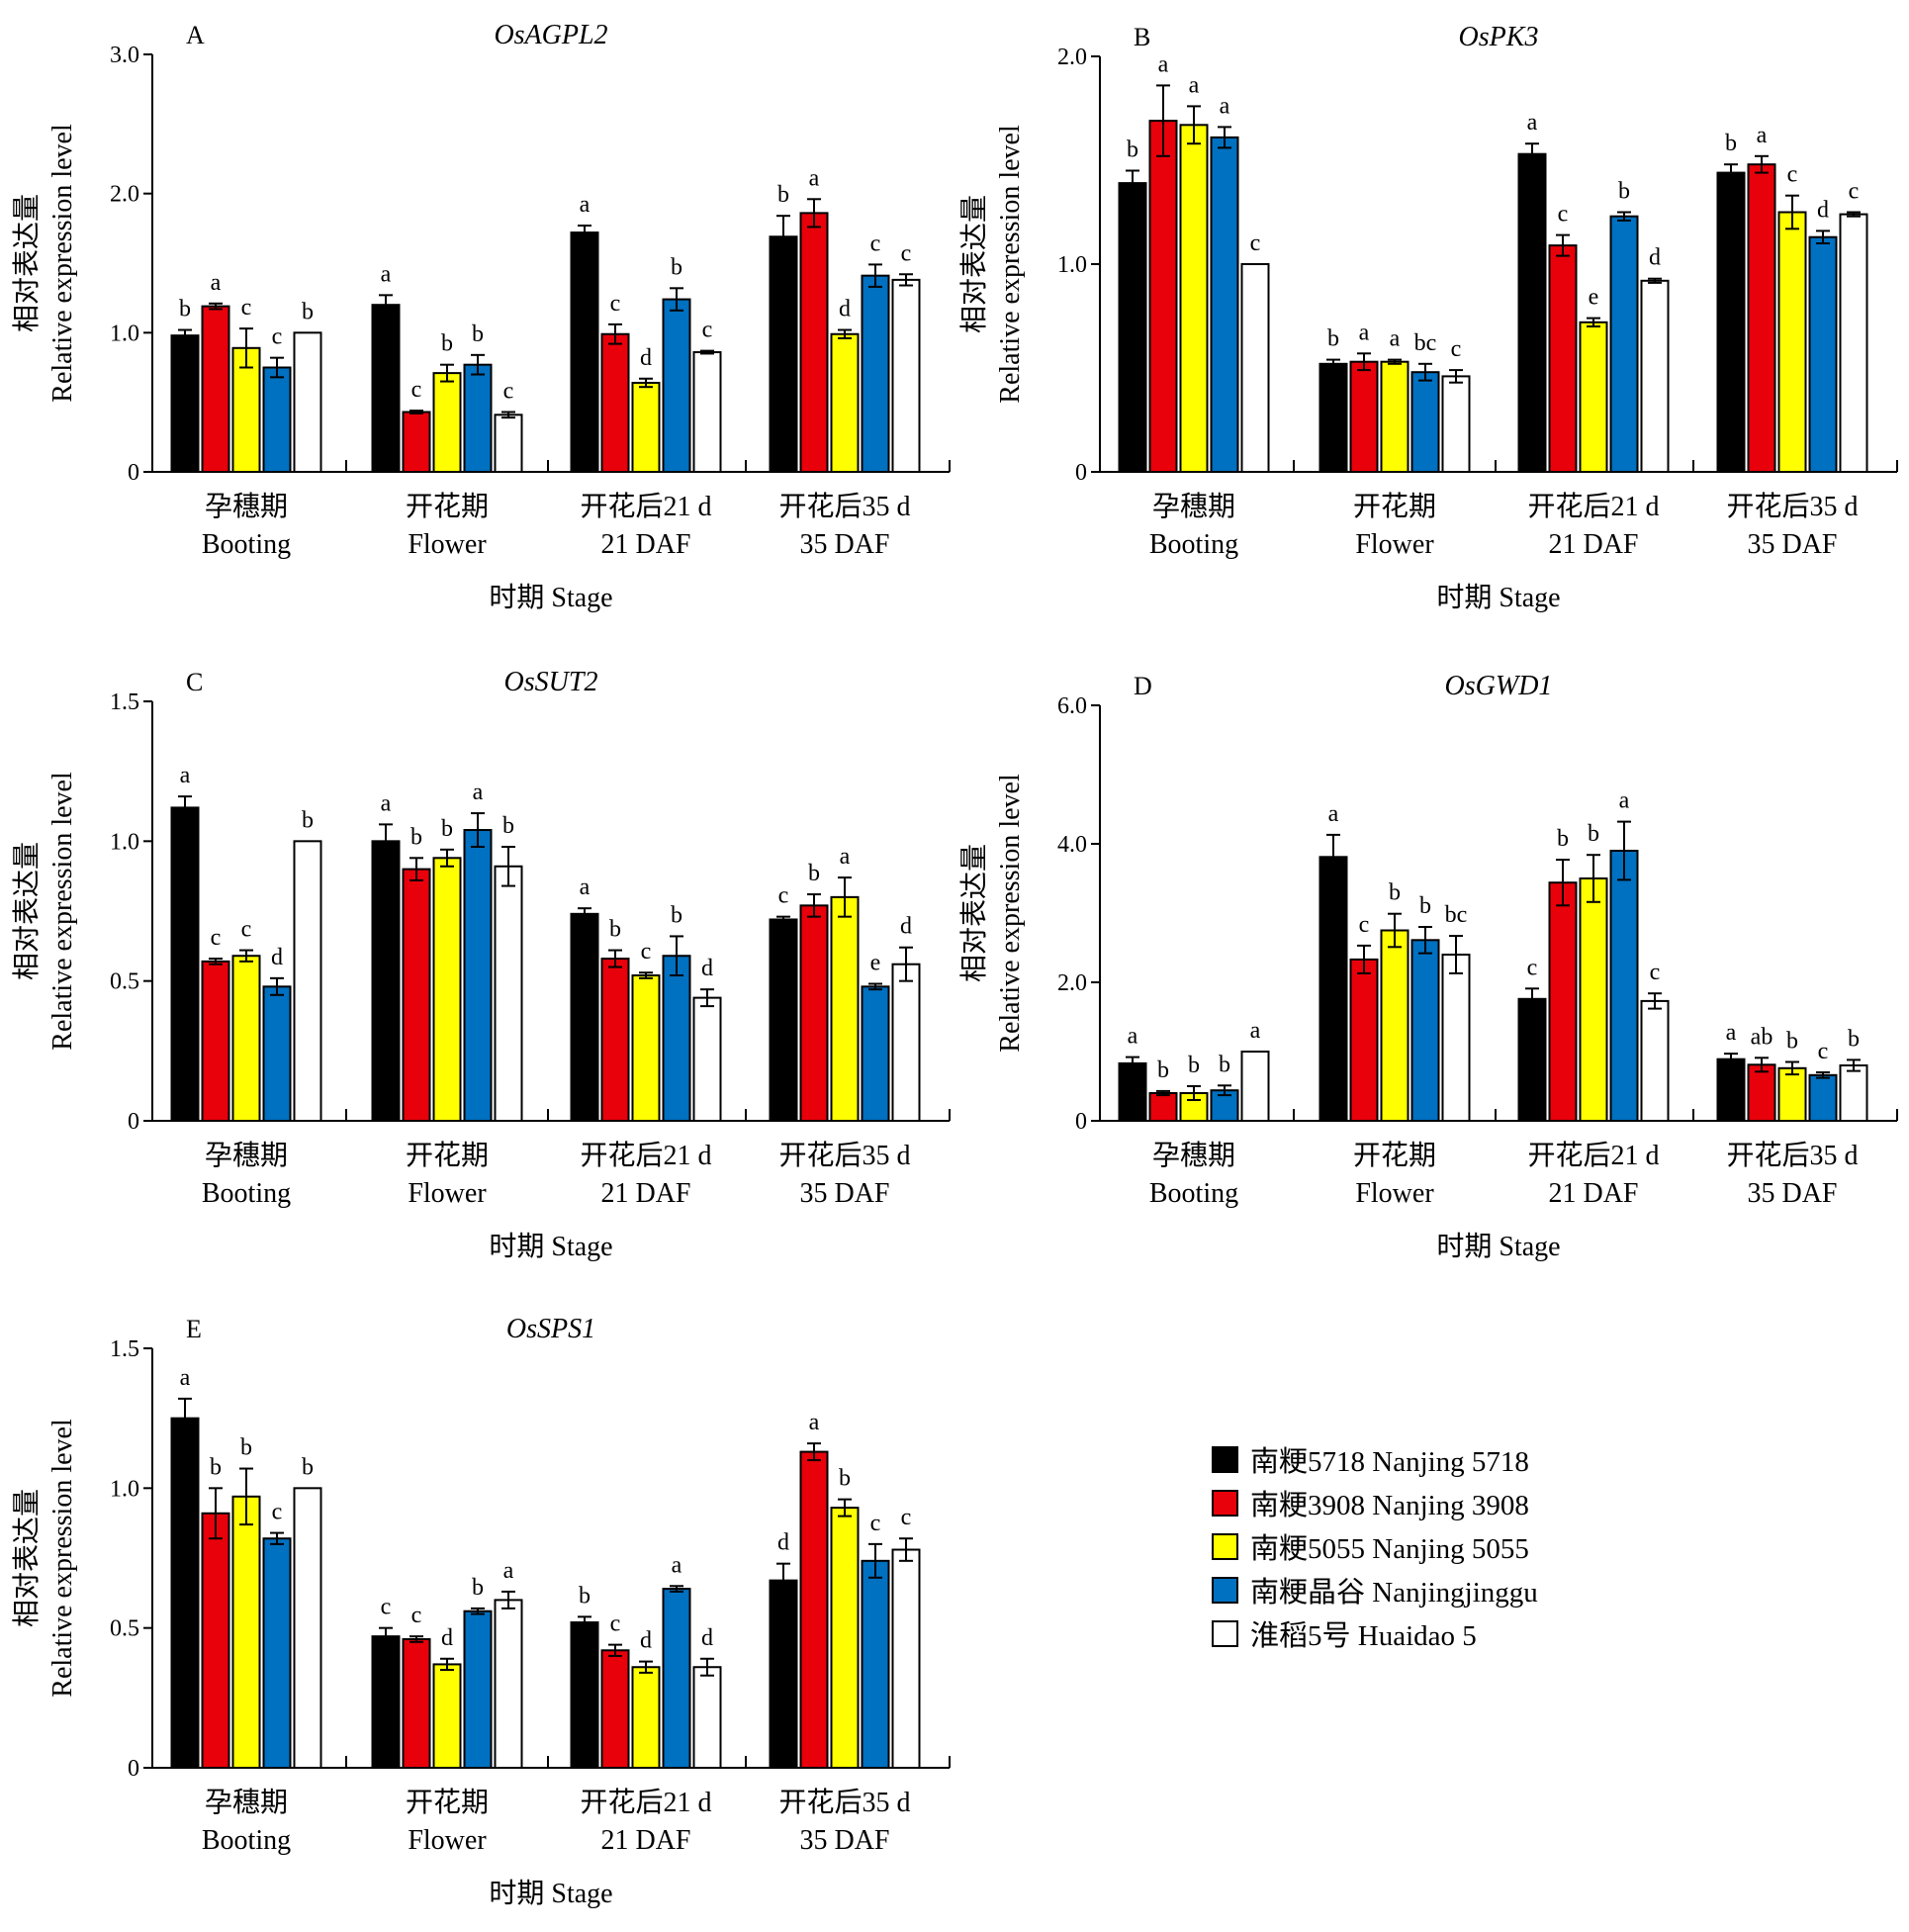 The width and height of the screenshot is (1909, 1932). Describe the element at coordinates (1762, 1037) in the screenshot. I see `significance-letter: ab` at that location.